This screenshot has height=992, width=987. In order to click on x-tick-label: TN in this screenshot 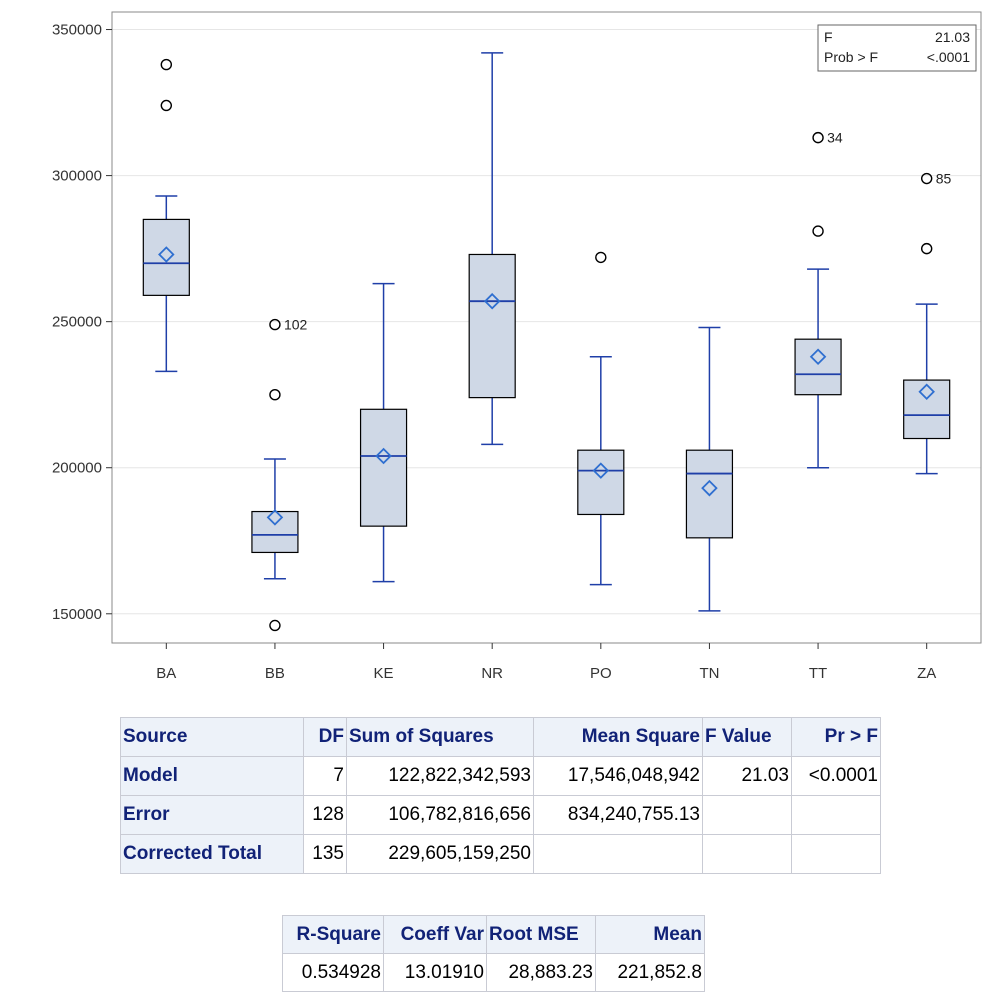, I will do `click(709, 673)`.